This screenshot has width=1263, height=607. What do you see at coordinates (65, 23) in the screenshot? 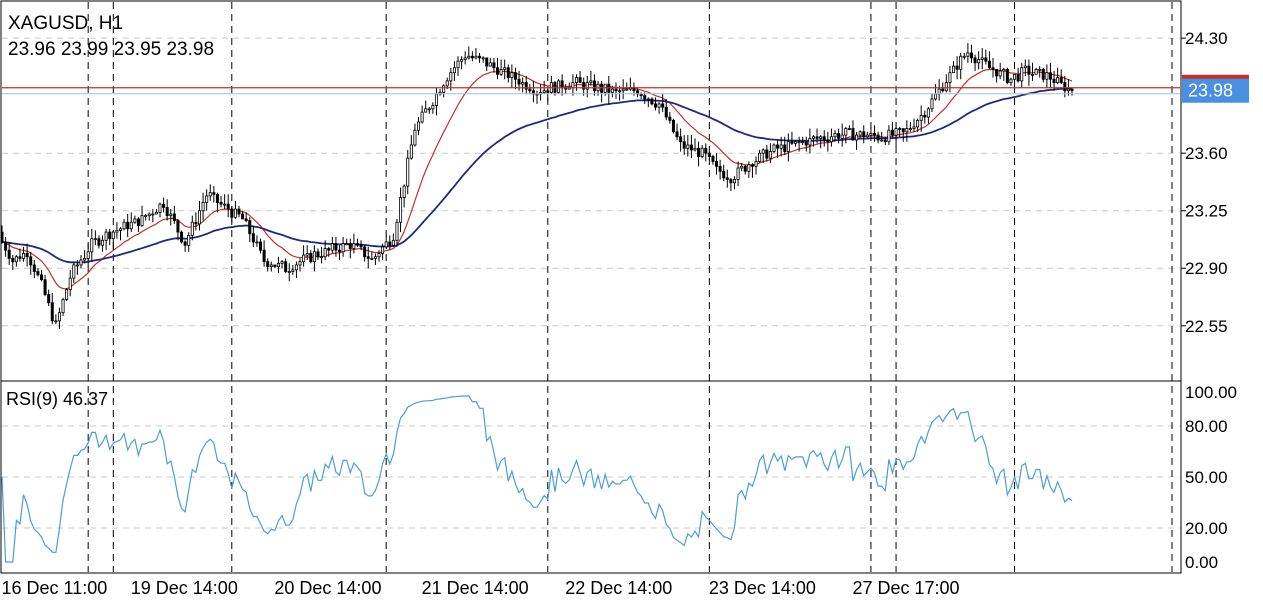
I see `symbol-title: XAGUSD, H1` at bounding box center [65, 23].